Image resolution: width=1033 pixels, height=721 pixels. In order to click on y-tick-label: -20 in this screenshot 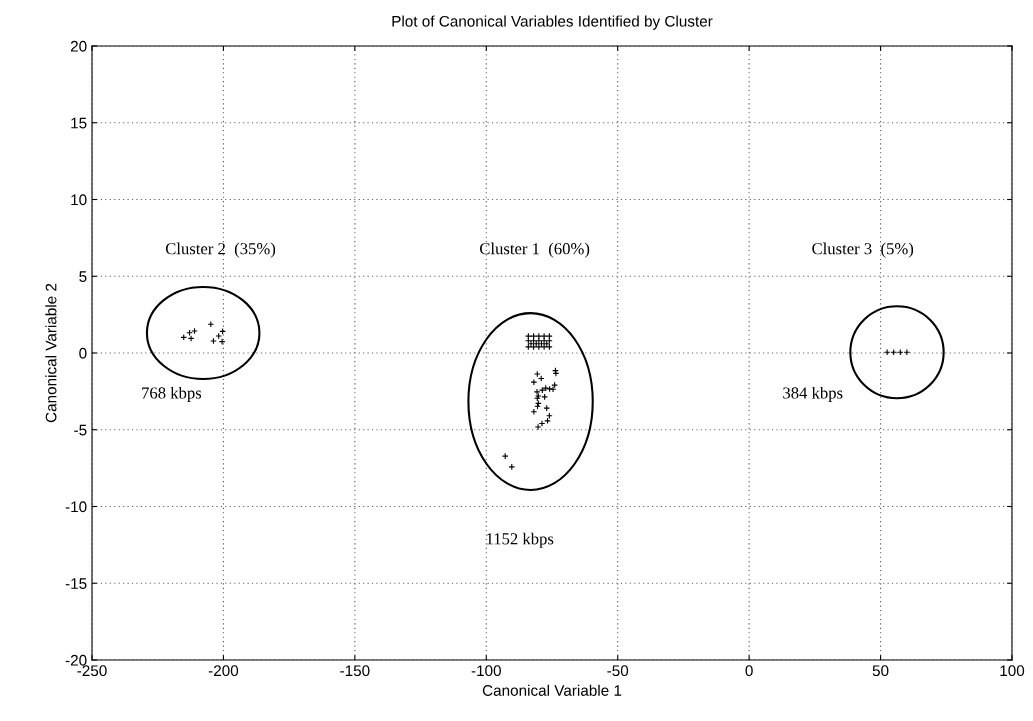, I will do `click(76, 660)`.